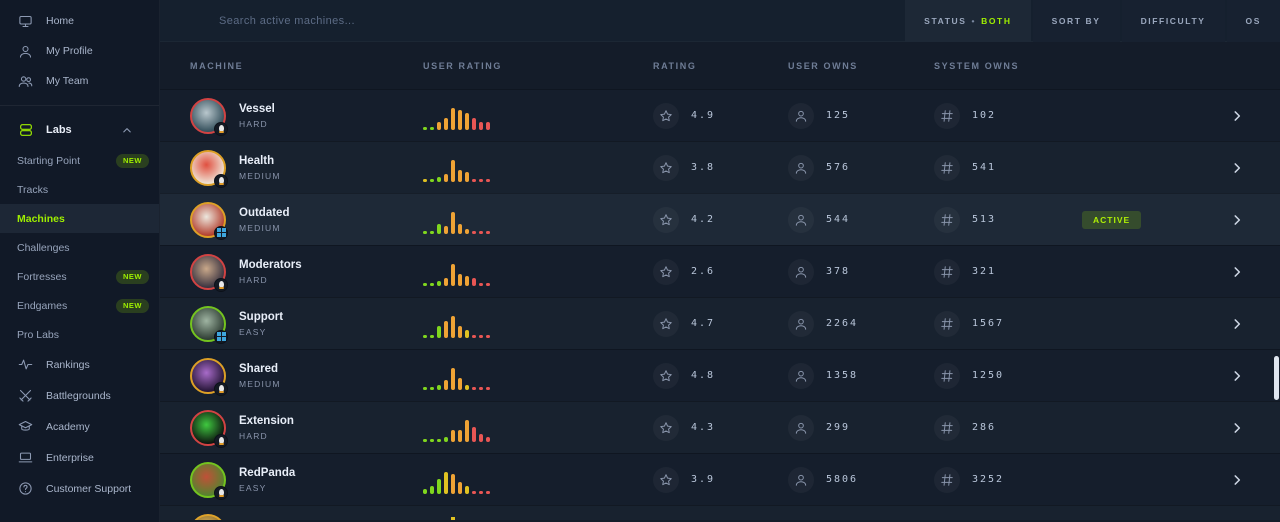 The height and width of the screenshot is (522, 1280). What do you see at coordinates (267, 473) in the screenshot?
I see `machine-name: RedPanda` at bounding box center [267, 473].